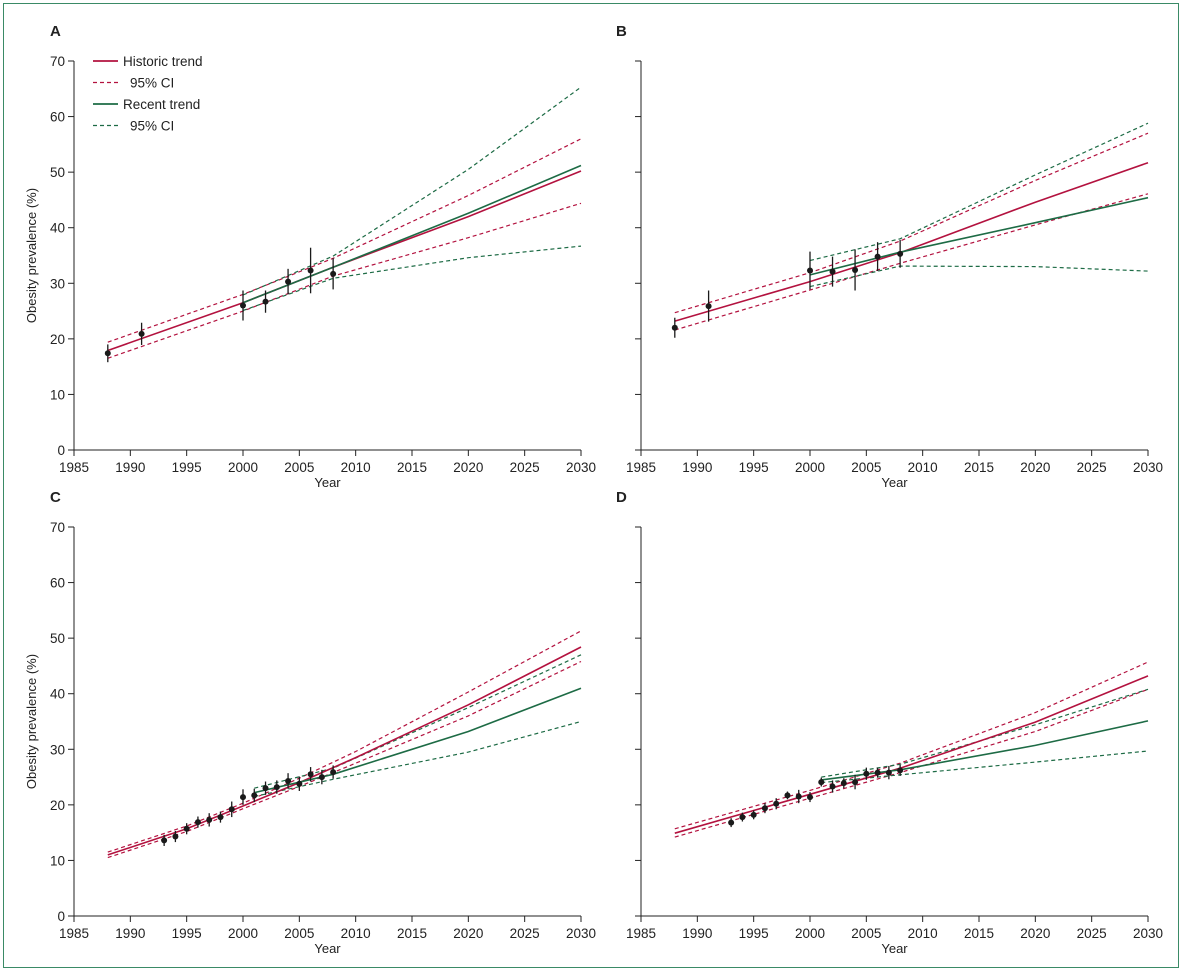 This screenshot has height=971, width=1182. Describe the element at coordinates (57, 860) in the screenshot. I see `y-tick-label: 10` at that location.